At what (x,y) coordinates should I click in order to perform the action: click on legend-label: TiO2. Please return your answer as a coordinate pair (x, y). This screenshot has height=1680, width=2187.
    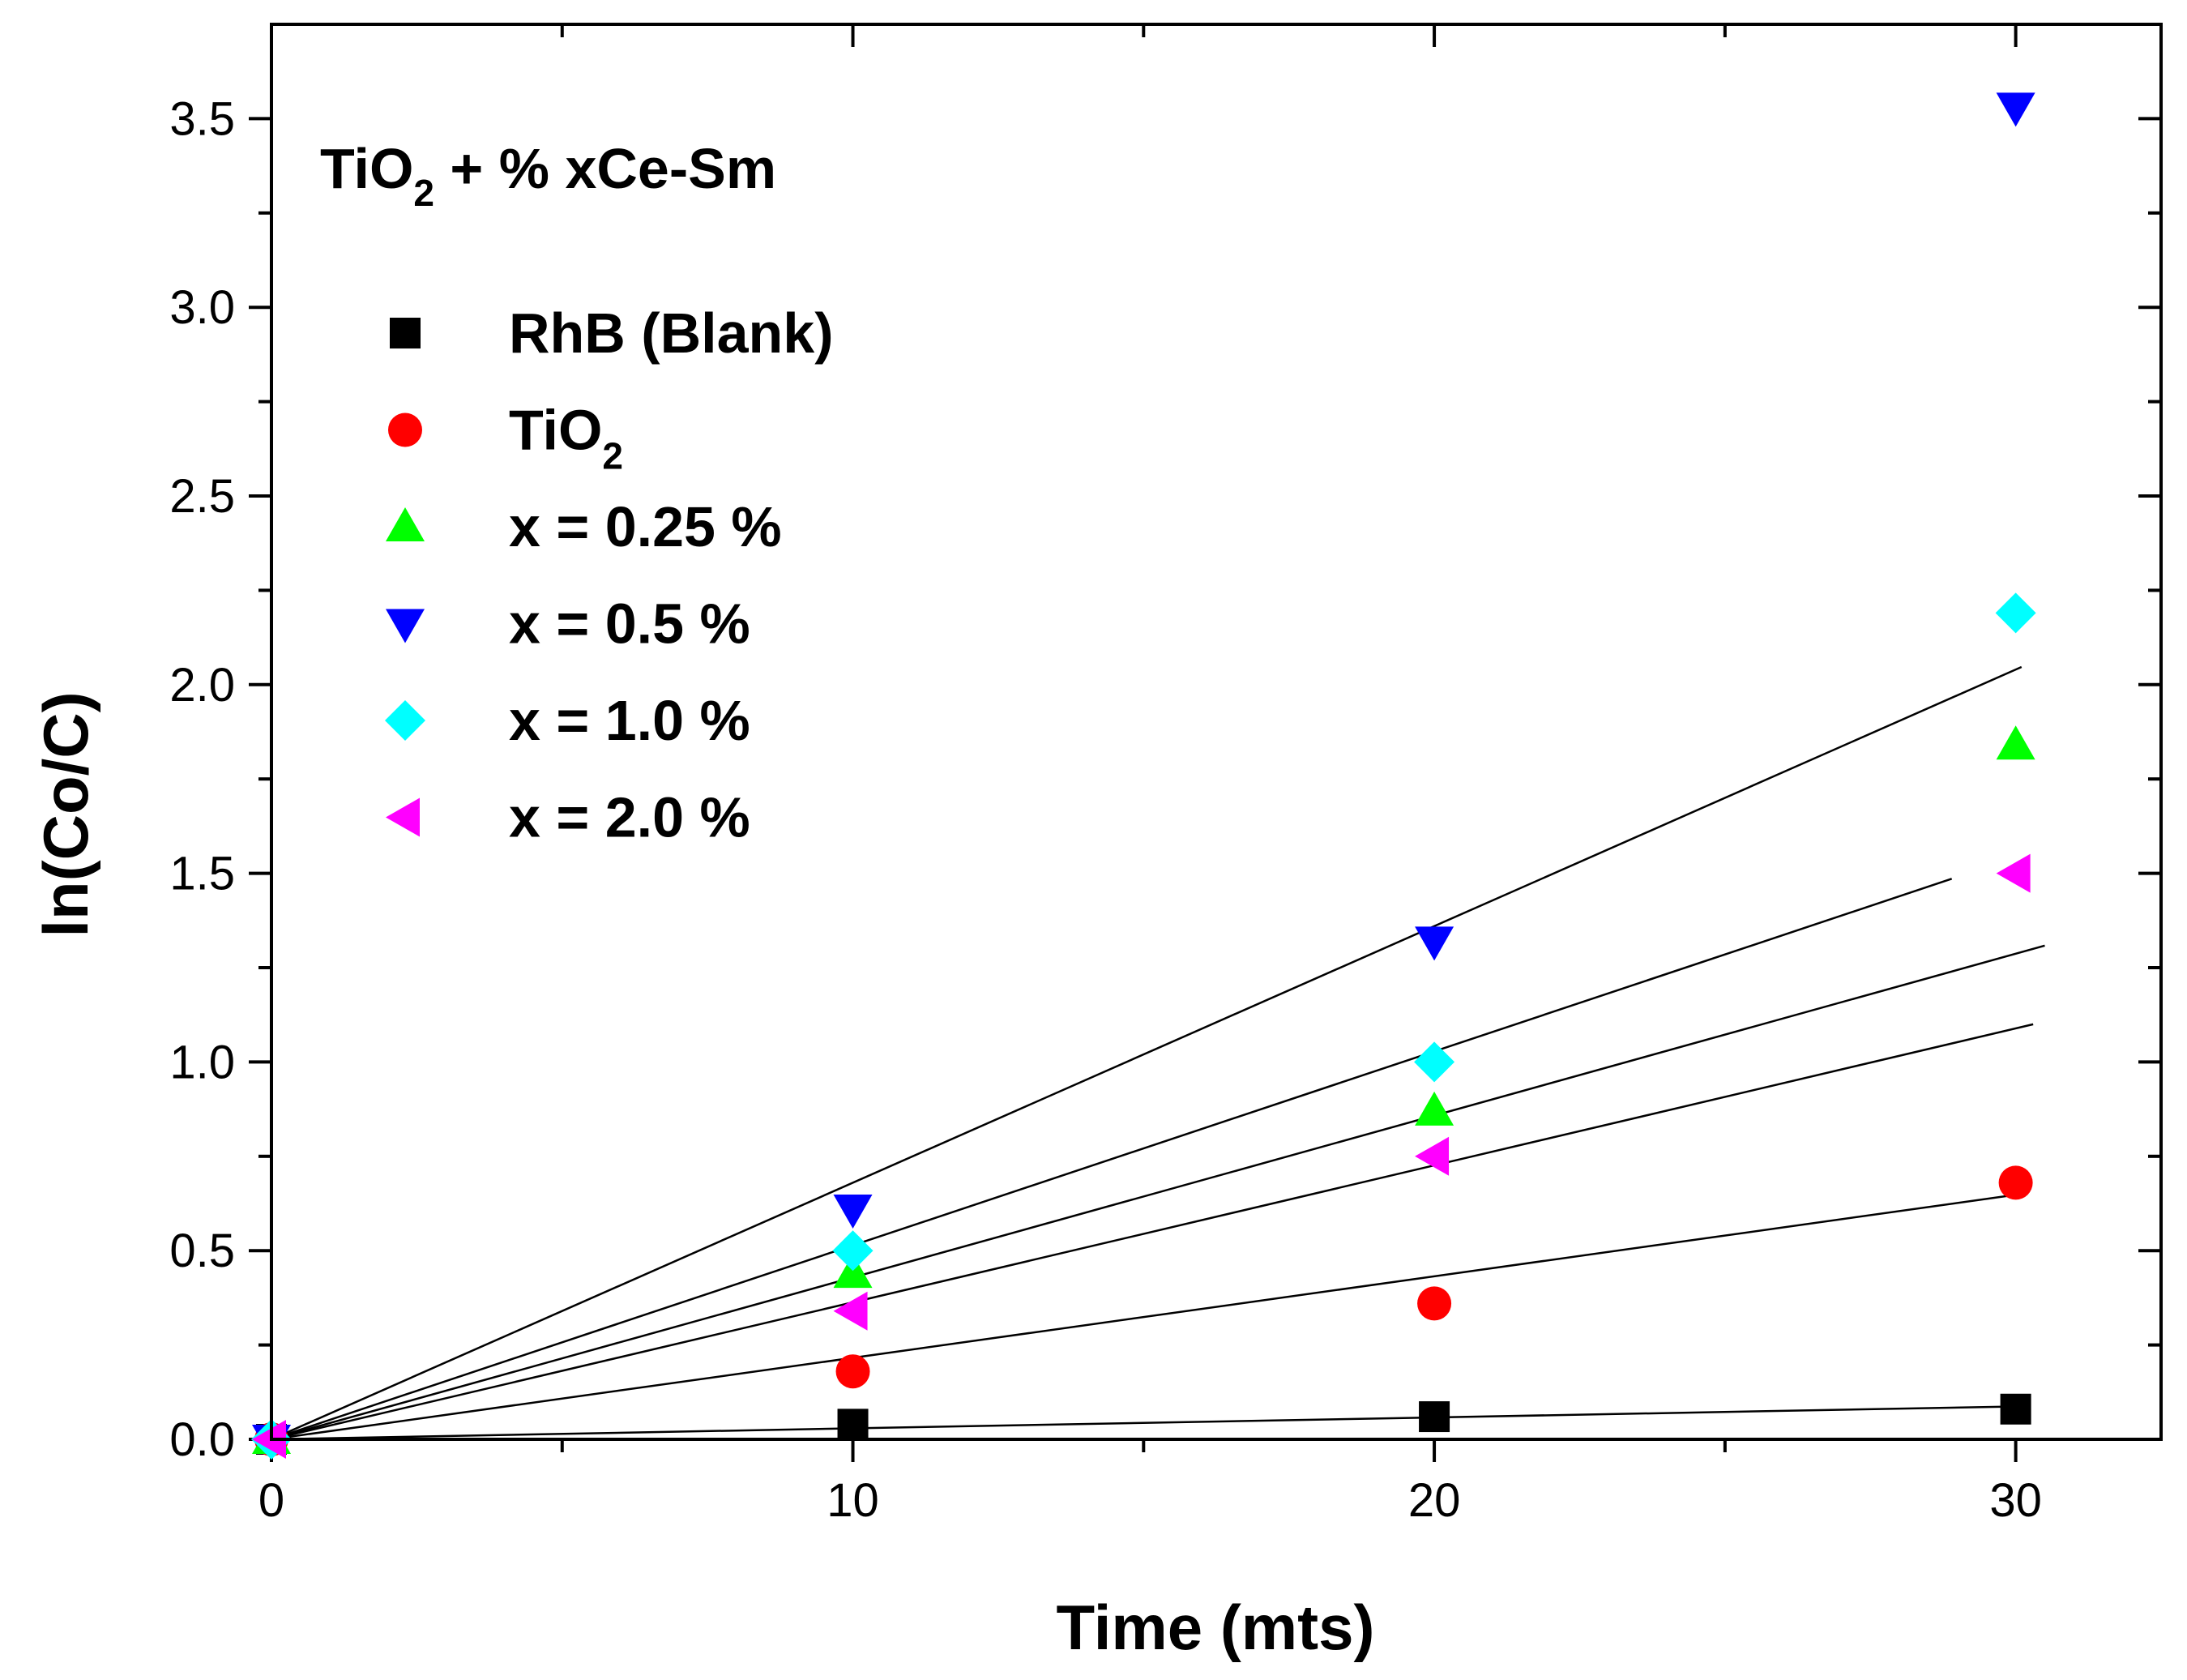
    Looking at the image, I should click on (566, 438).